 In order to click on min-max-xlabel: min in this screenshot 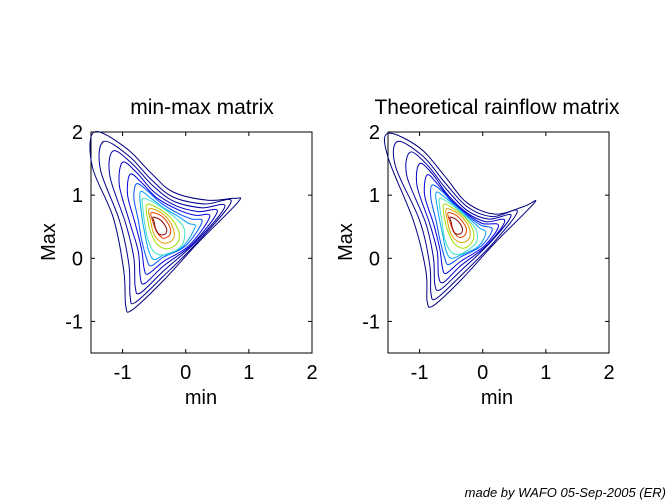, I will do `click(201, 398)`.